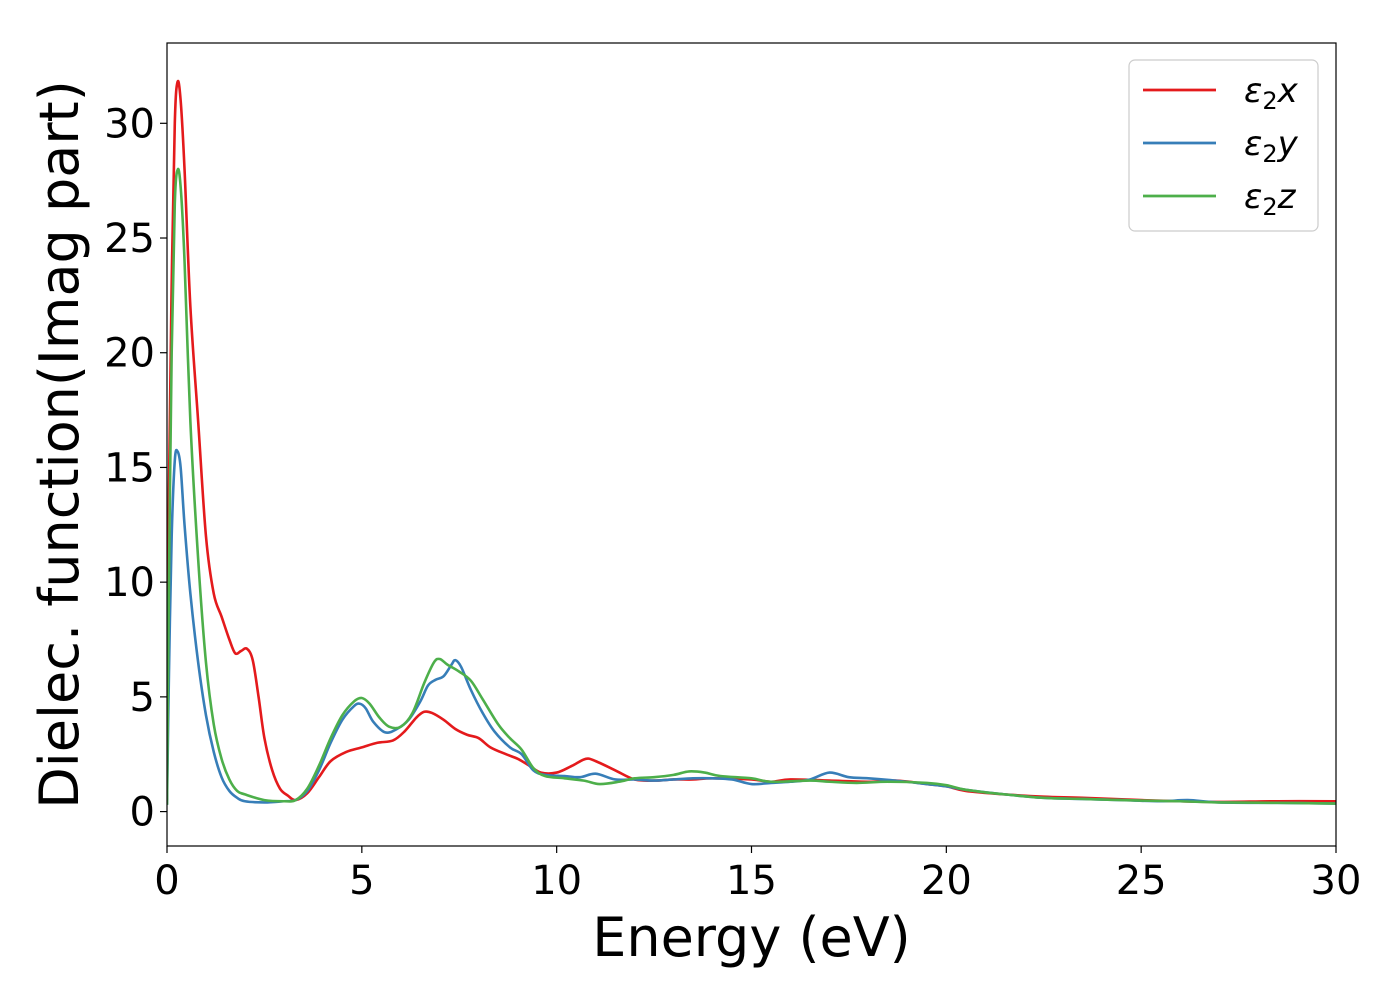 This screenshot has height=1000, width=1400. I want to click on y-tick-label: 10, so click(129, 583).